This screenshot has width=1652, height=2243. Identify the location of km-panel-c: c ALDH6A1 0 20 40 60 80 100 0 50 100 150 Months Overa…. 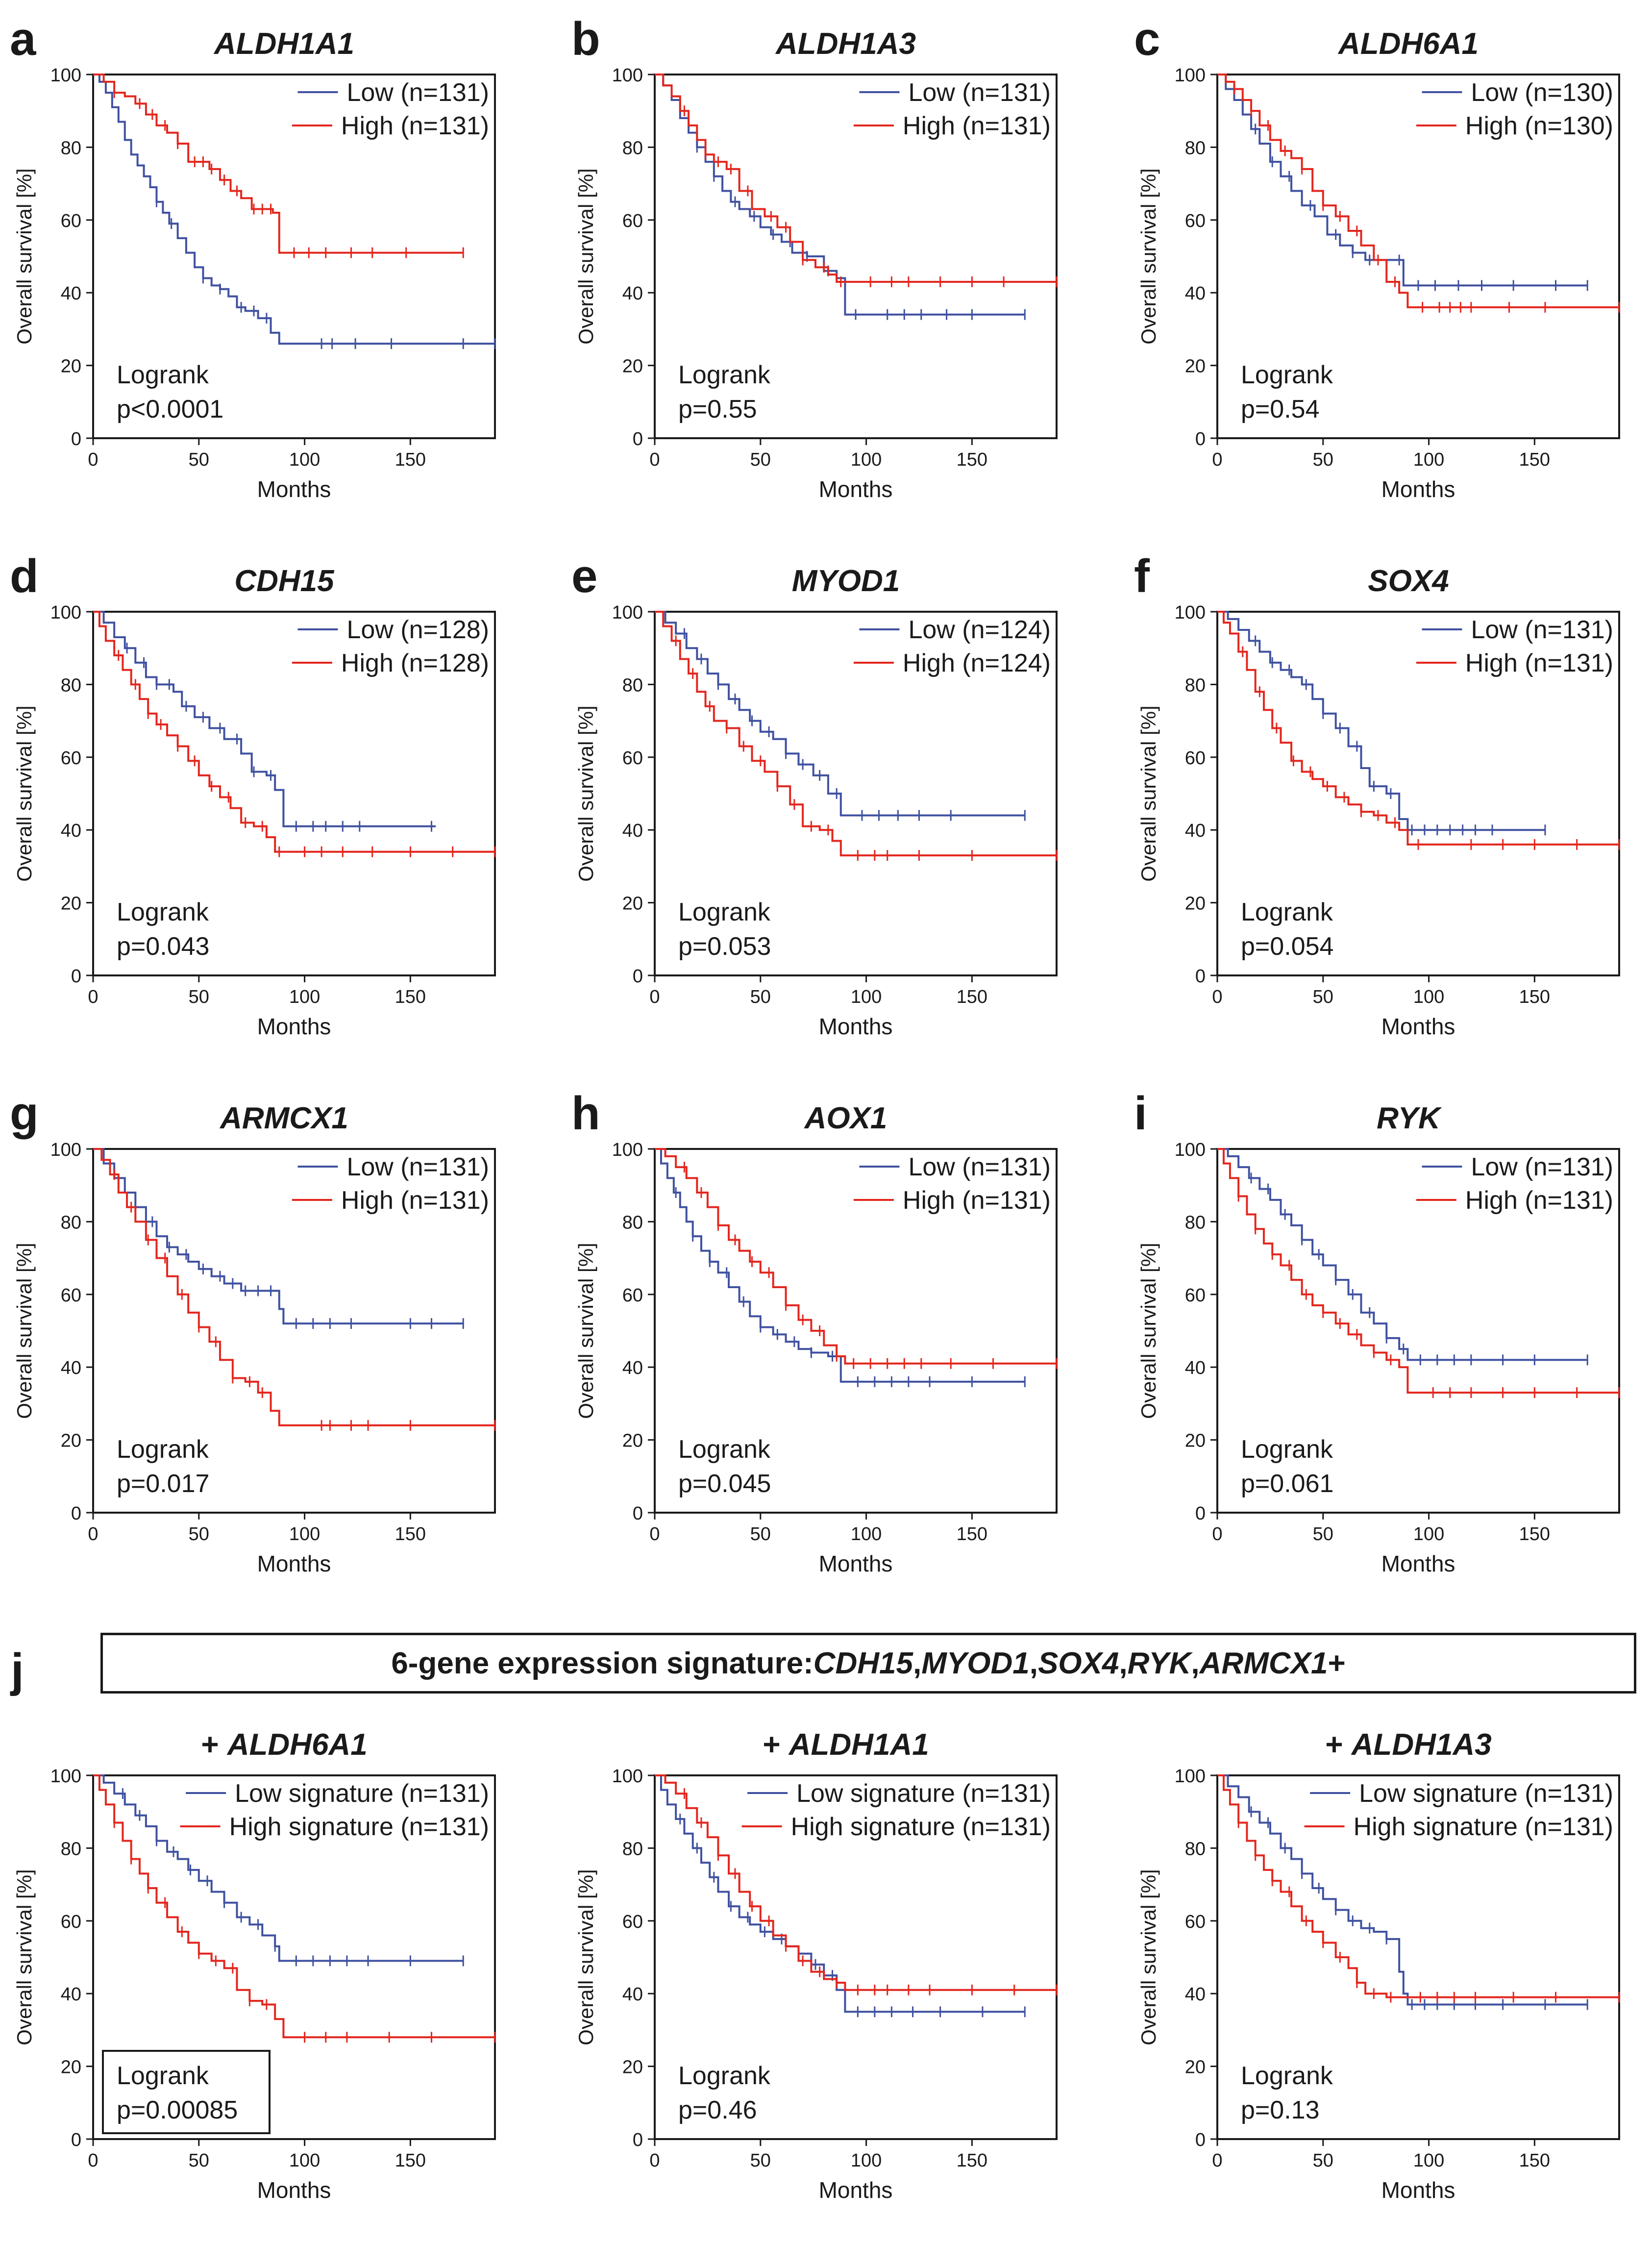
(1377, 257).